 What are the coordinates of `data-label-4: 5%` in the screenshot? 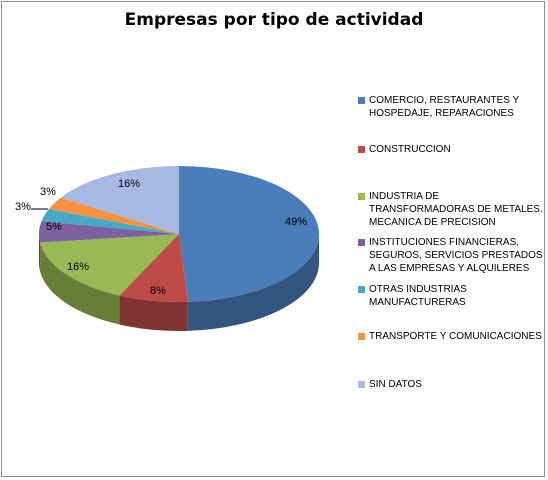 It's located at (54, 227).